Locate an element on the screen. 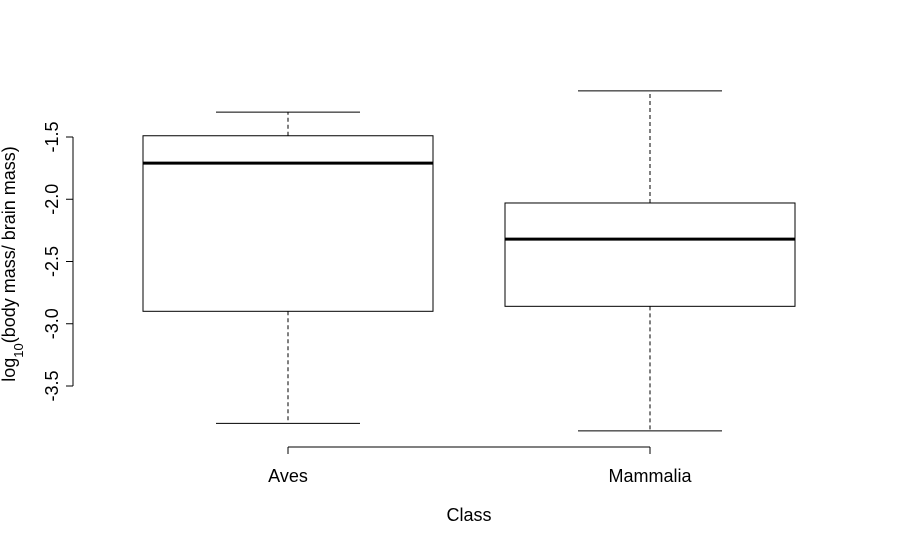  y-tick-label: -3.5 is located at coordinates (52, 385).